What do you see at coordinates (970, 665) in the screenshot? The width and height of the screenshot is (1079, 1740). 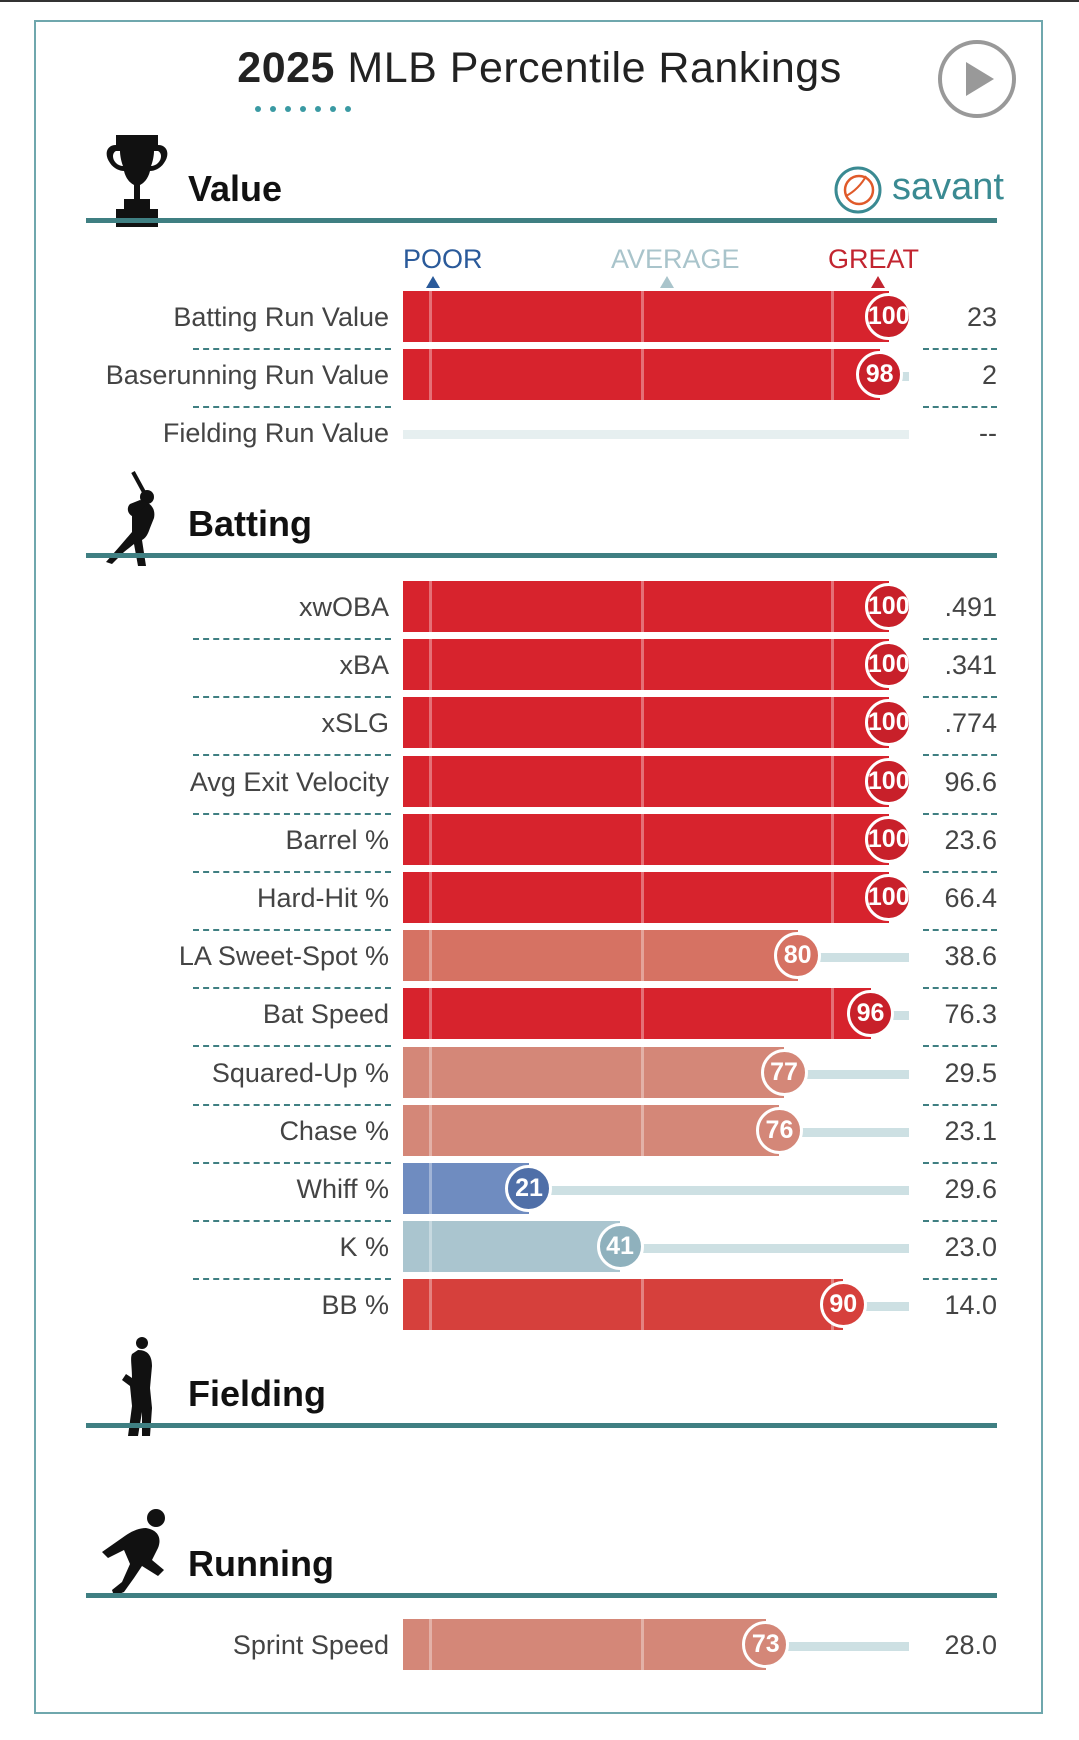 I see `metric-value: .341` at bounding box center [970, 665].